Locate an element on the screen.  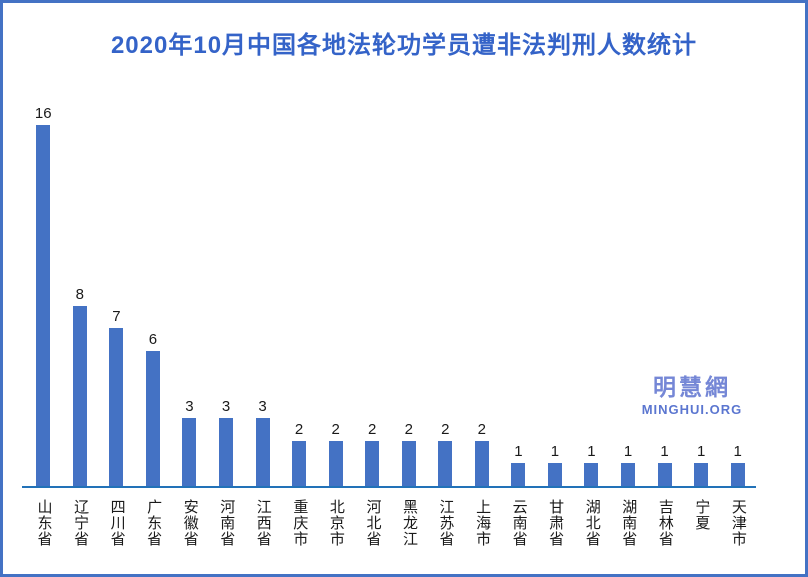
x-axis-label-cell: 天津市 is located at coordinates (737, 523).